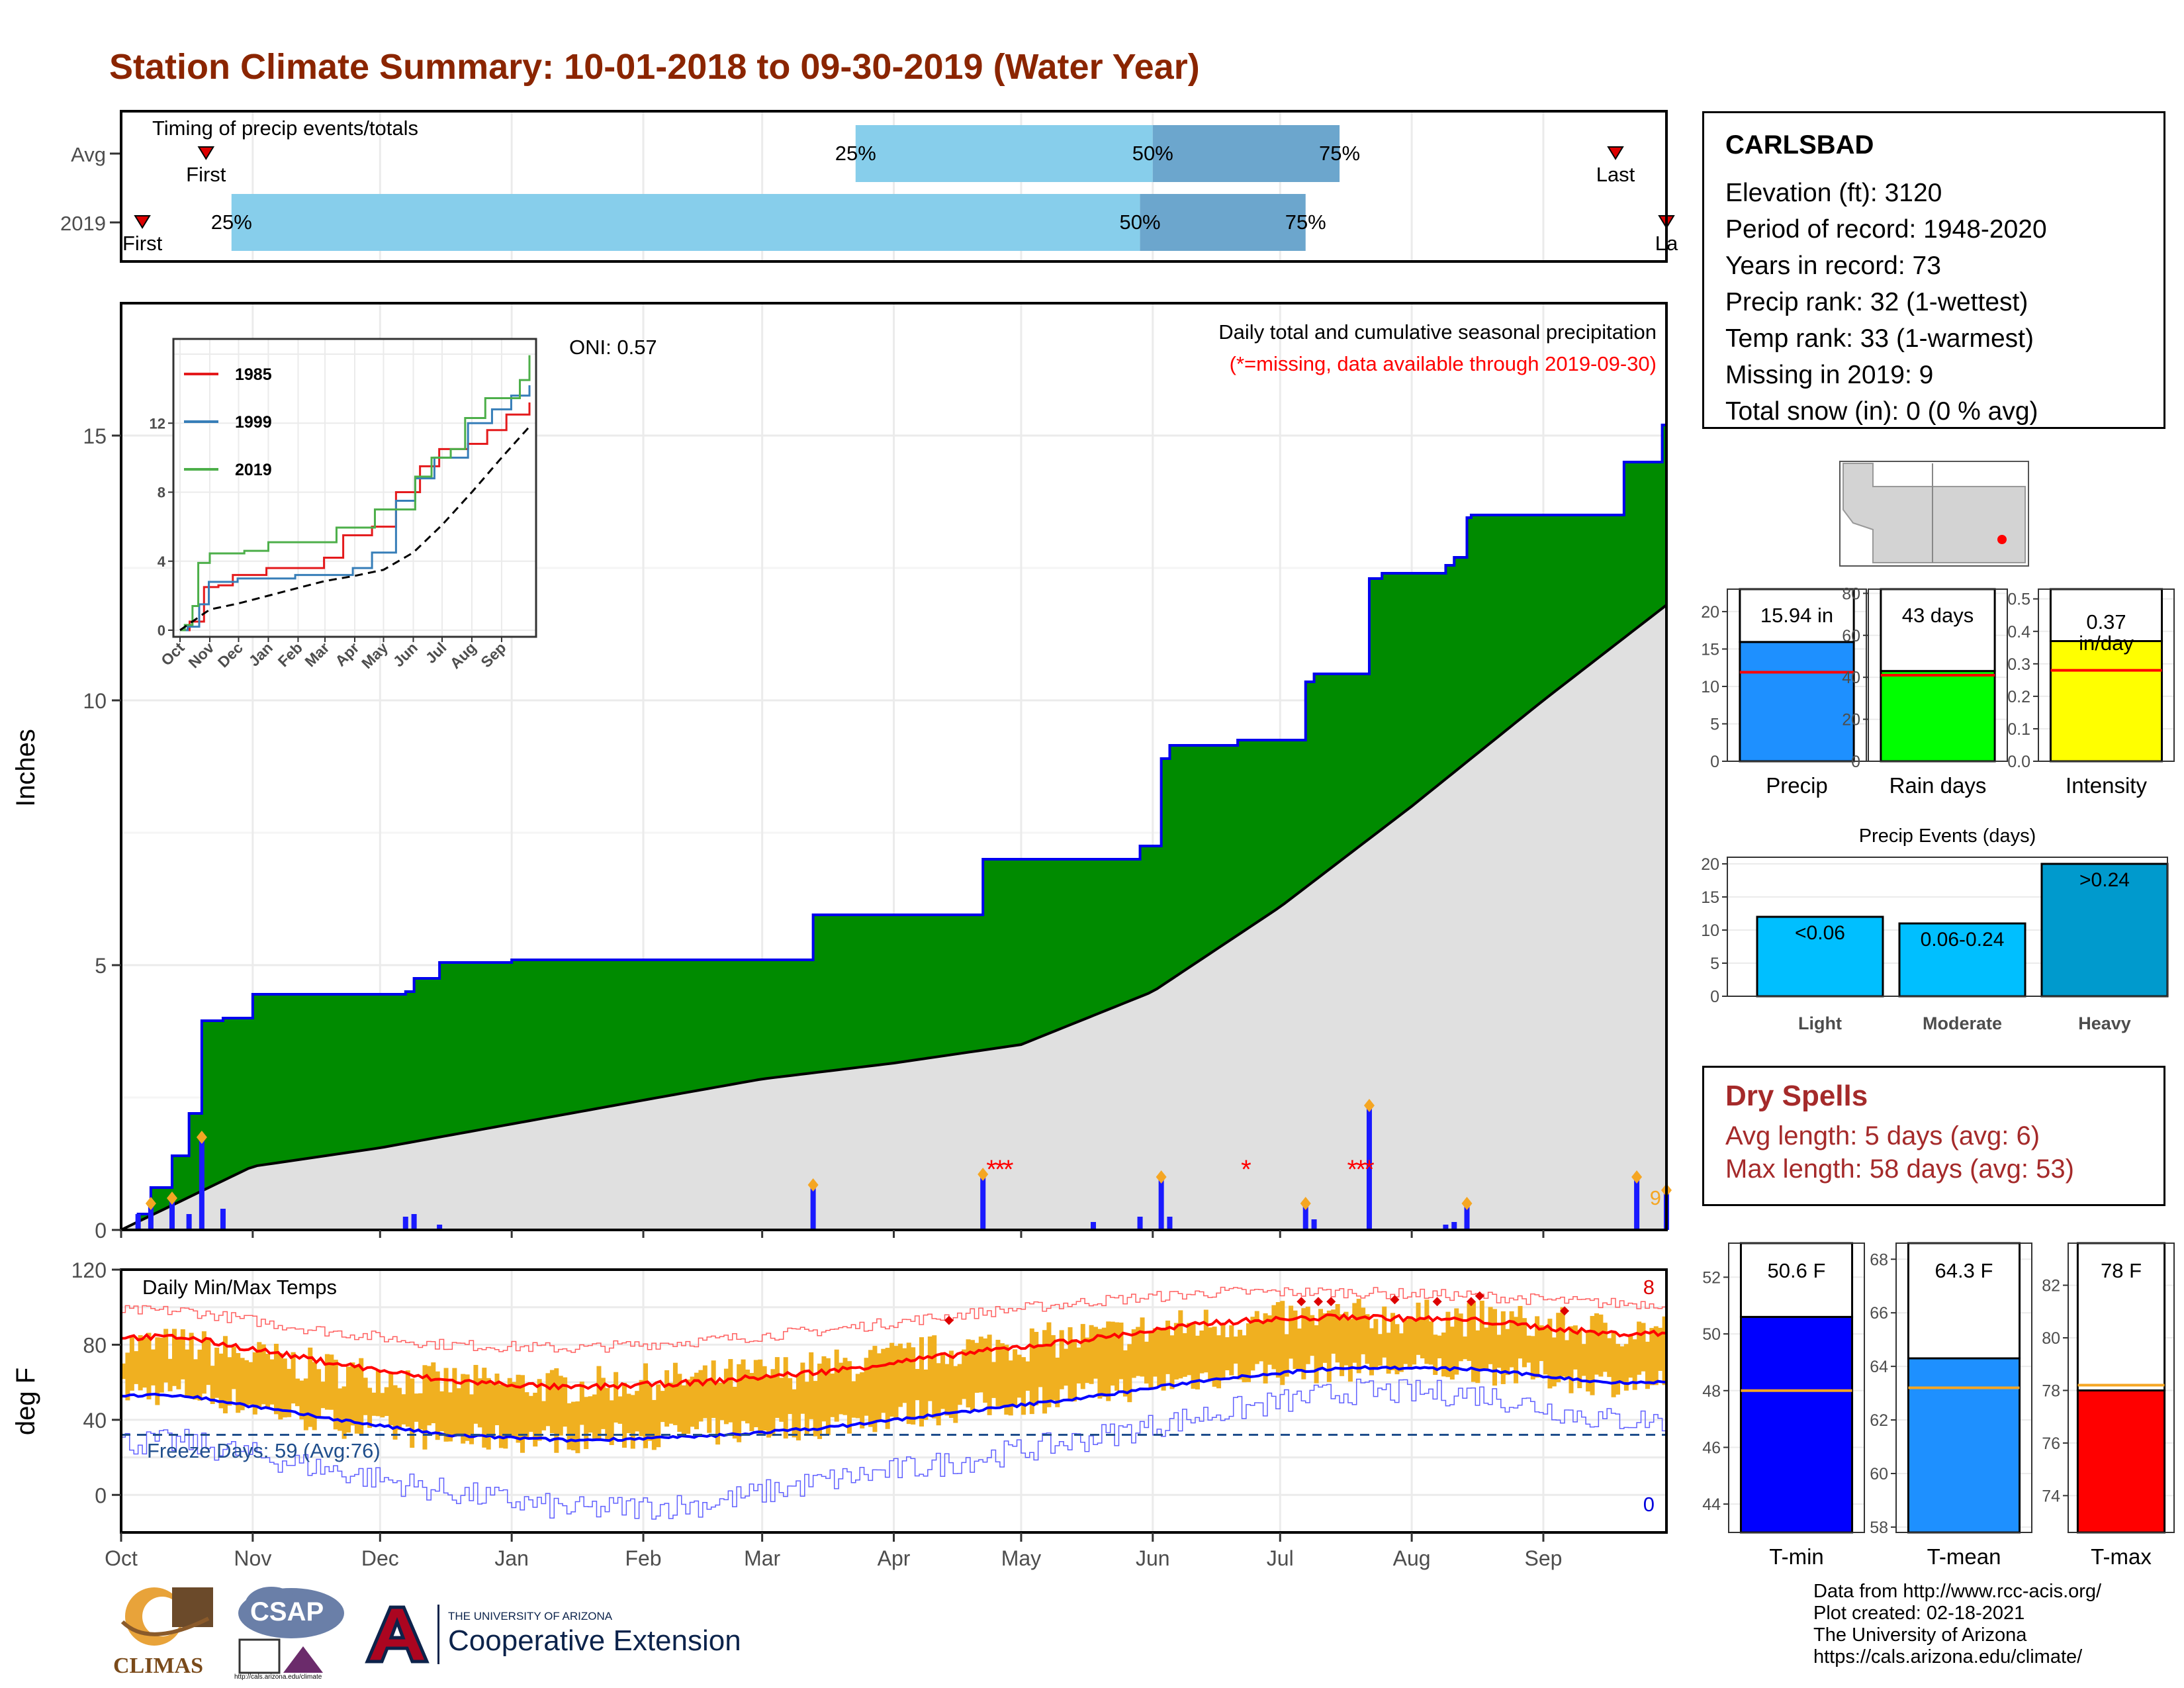  What do you see at coordinates (161, 493) in the screenshot?
I see `inset-y-tick-label: 8` at bounding box center [161, 493].